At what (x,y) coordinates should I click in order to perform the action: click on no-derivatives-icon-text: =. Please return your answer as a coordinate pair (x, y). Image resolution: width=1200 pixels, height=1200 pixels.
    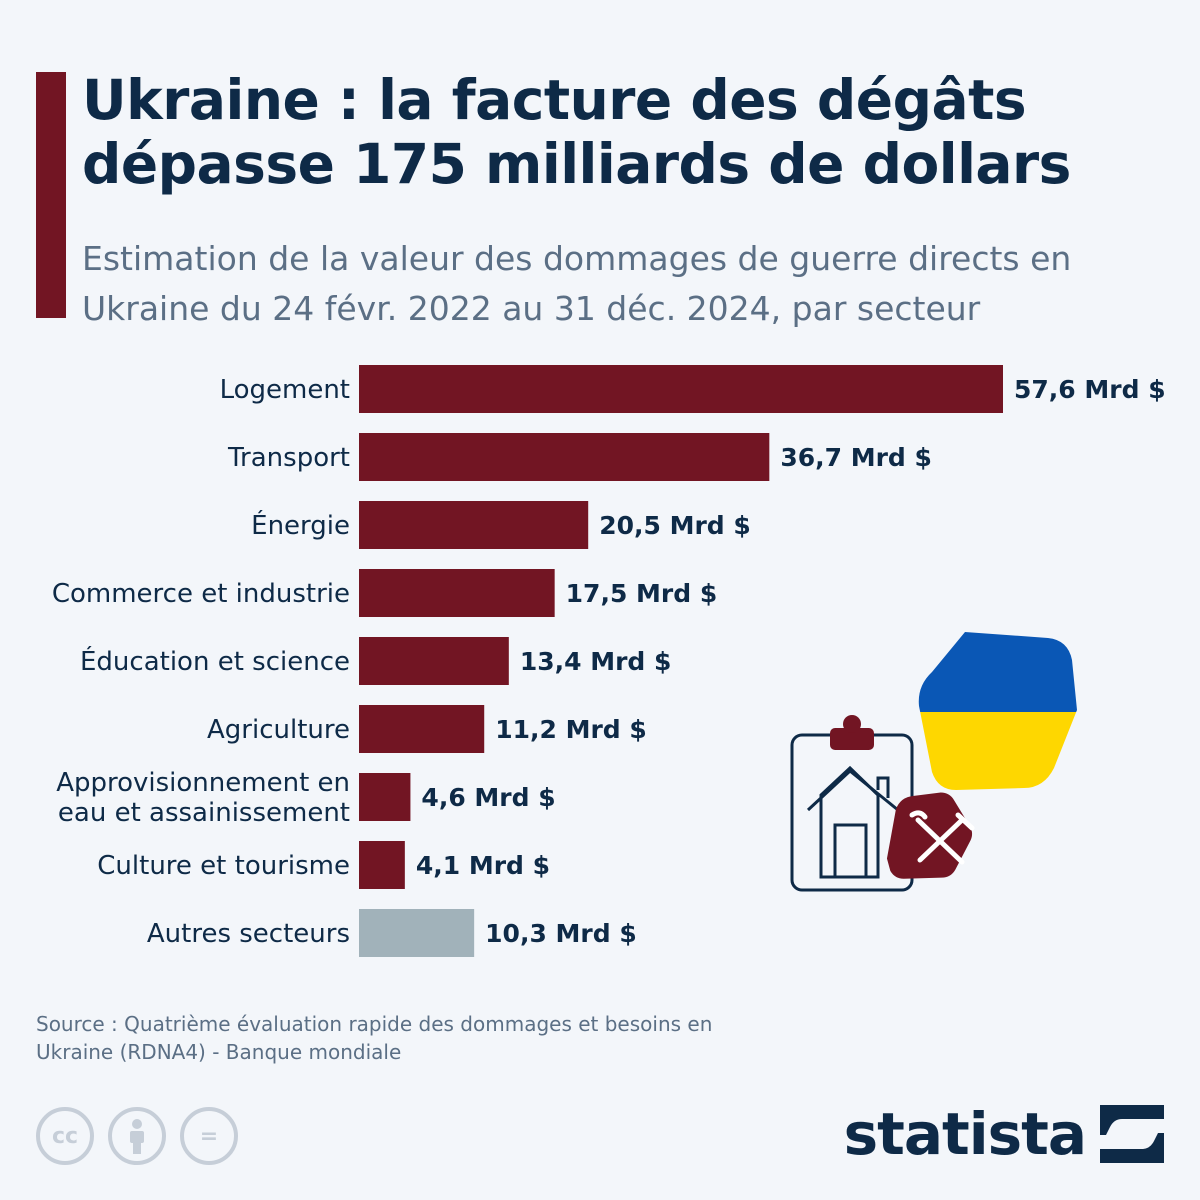
    Looking at the image, I should click on (209, 1136).